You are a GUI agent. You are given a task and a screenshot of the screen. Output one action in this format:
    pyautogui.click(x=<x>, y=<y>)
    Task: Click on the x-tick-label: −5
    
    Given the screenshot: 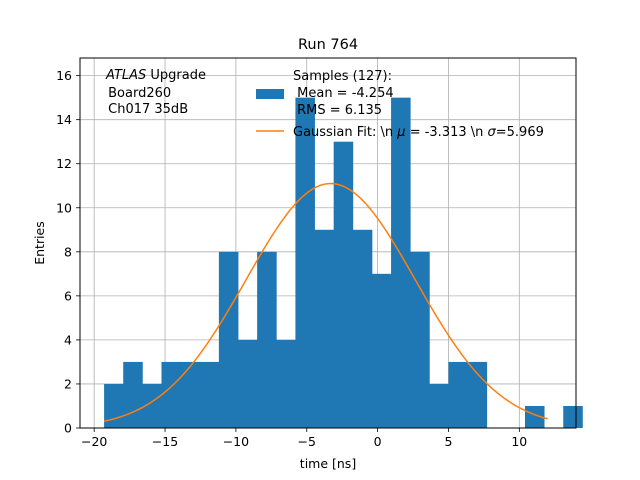 What is the action you would take?
    pyautogui.click(x=307, y=441)
    